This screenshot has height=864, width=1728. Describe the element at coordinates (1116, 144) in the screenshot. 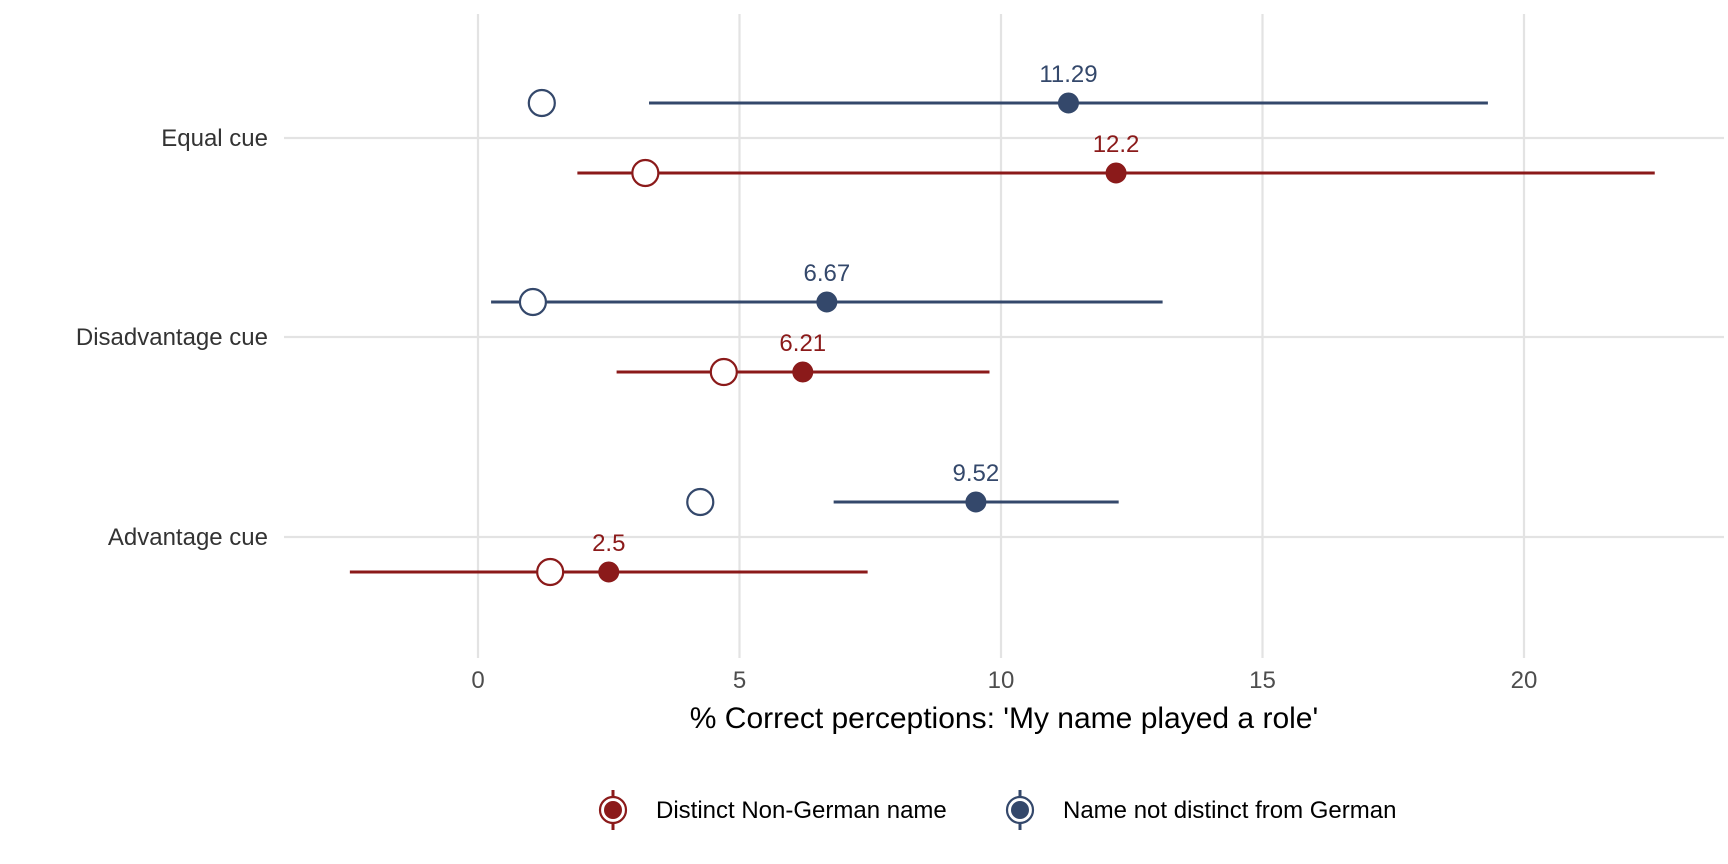

I see `data-label: 12.2` at that location.